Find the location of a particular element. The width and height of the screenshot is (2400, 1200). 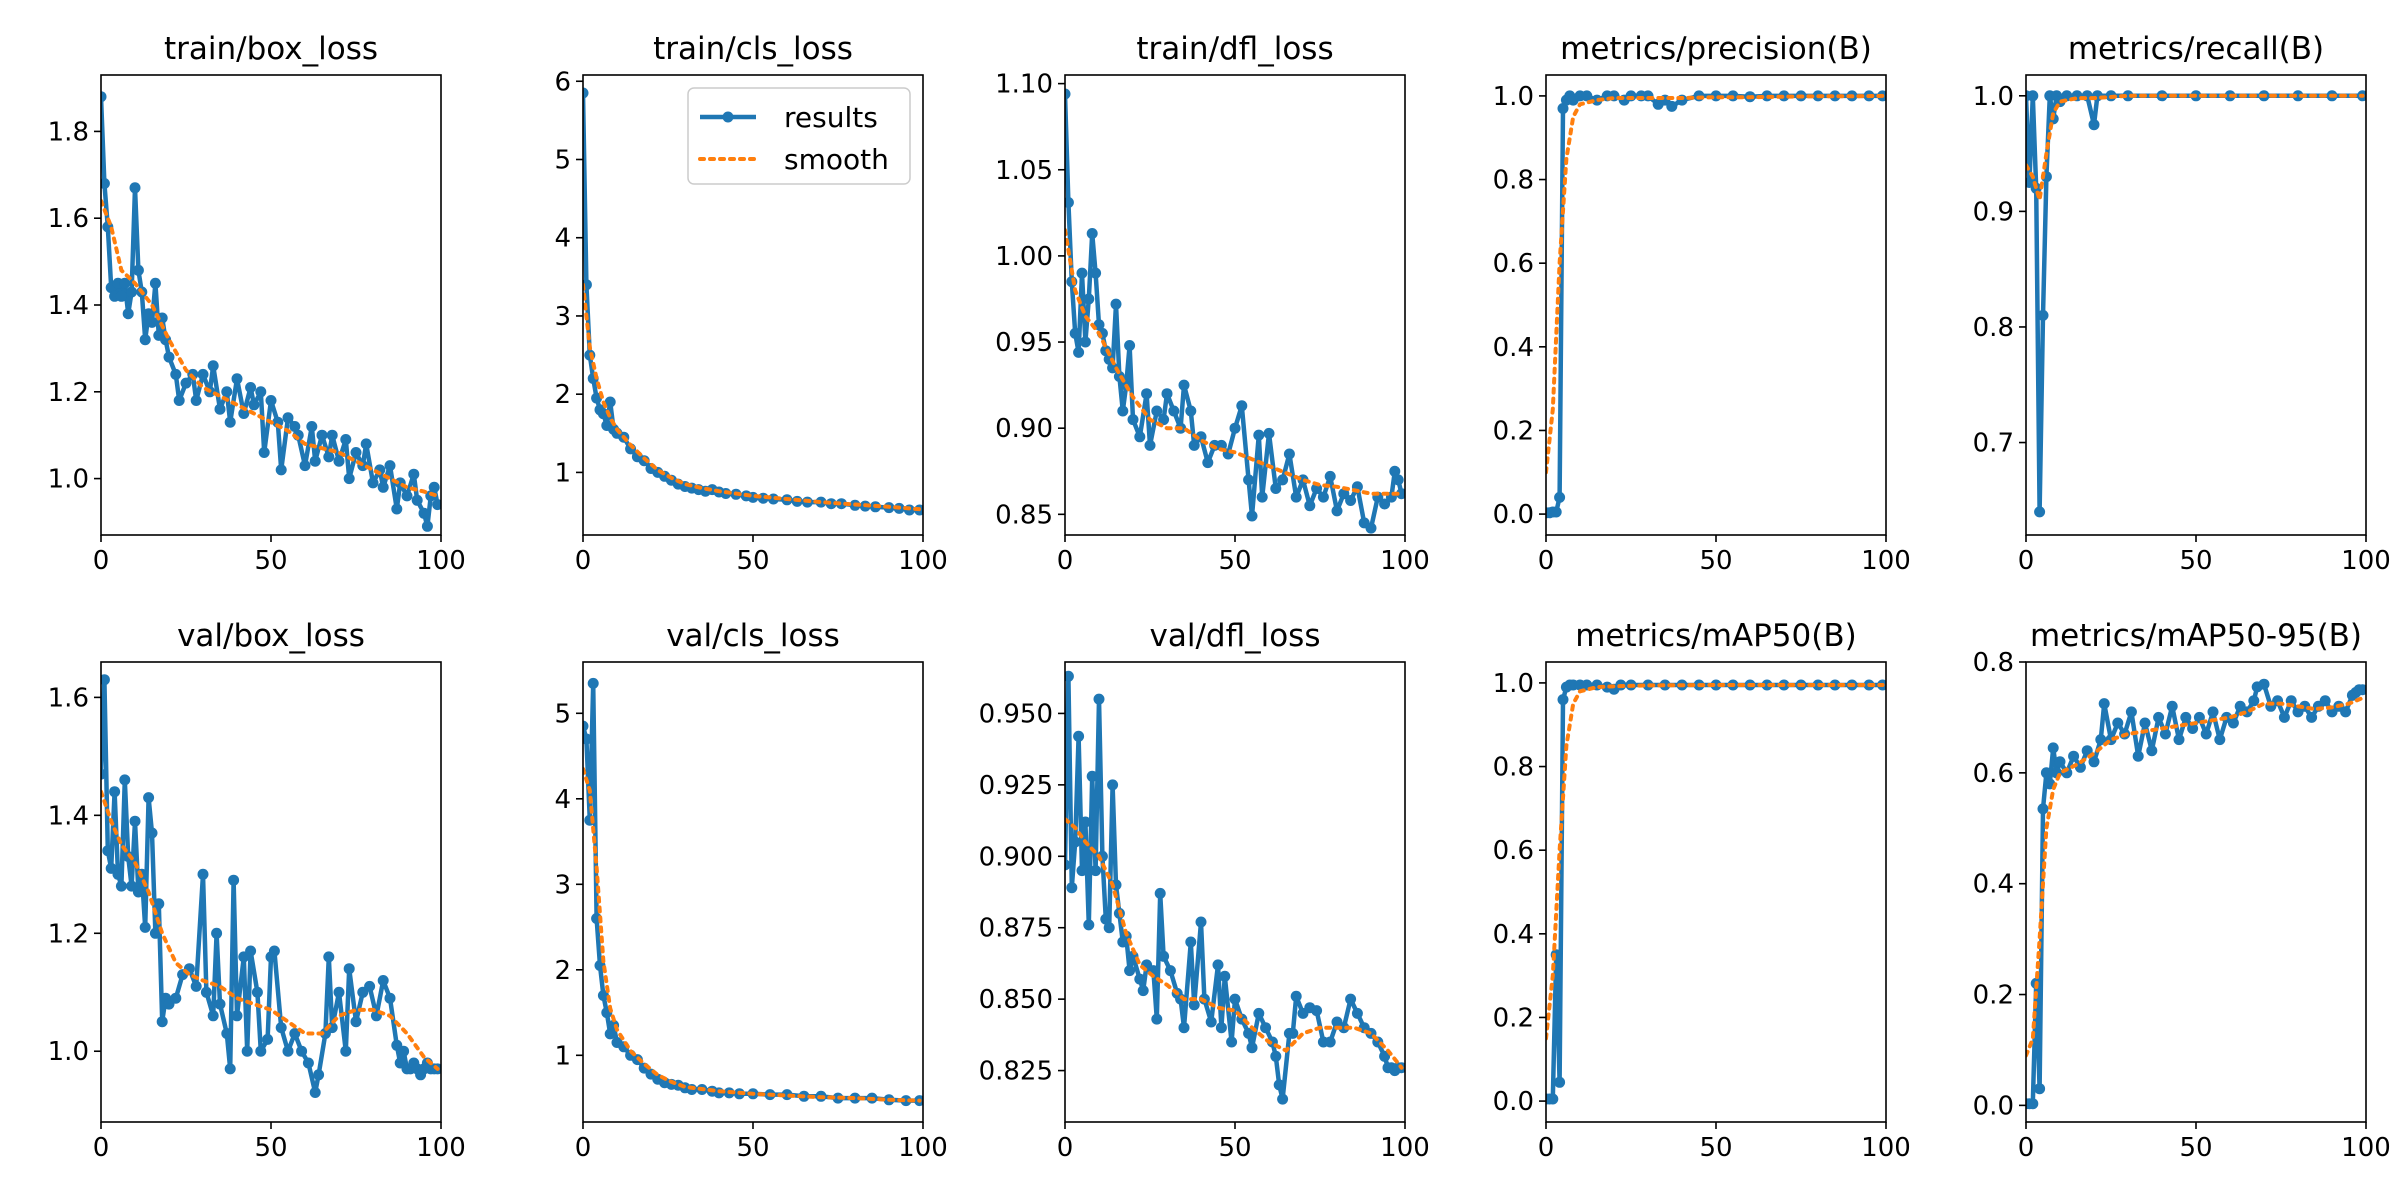

y-tick-label: 5 is located at coordinates (562, 714).